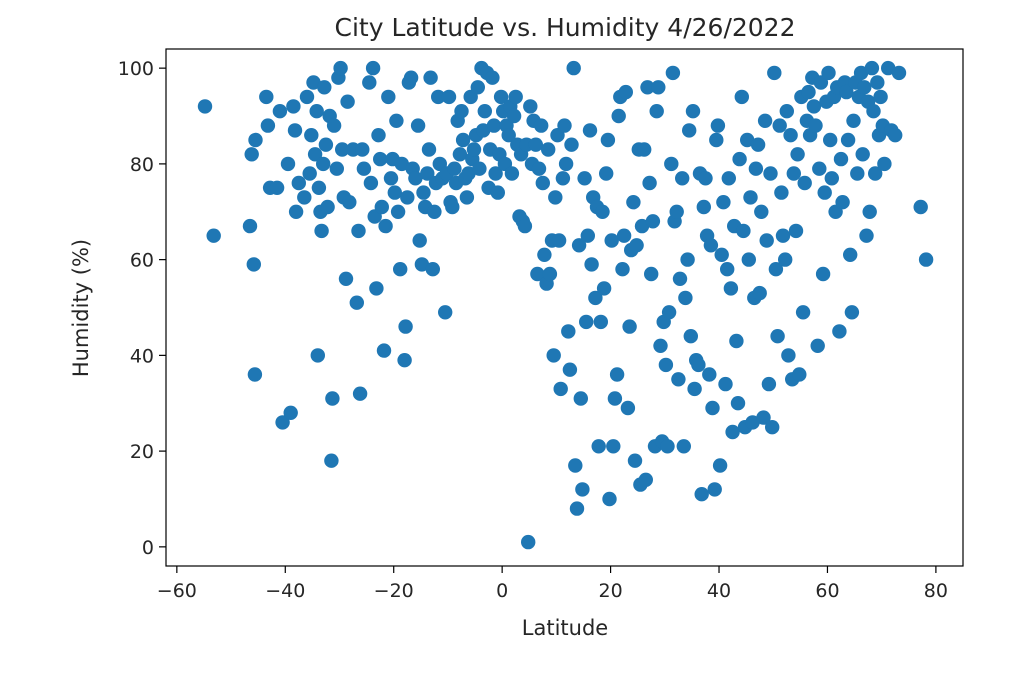 This screenshot has height=673, width=1033. What do you see at coordinates (394, 591) in the screenshot?
I see `x-tick-label: −20` at bounding box center [394, 591].